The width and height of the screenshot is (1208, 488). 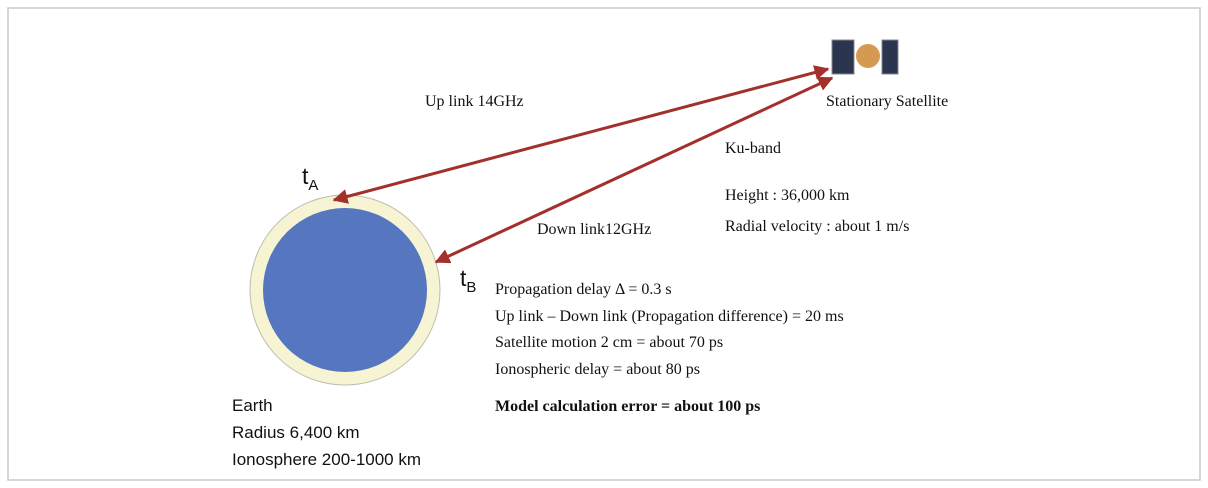 What do you see at coordinates (865, 57) in the screenshot?
I see `satellite-icon` at bounding box center [865, 57].